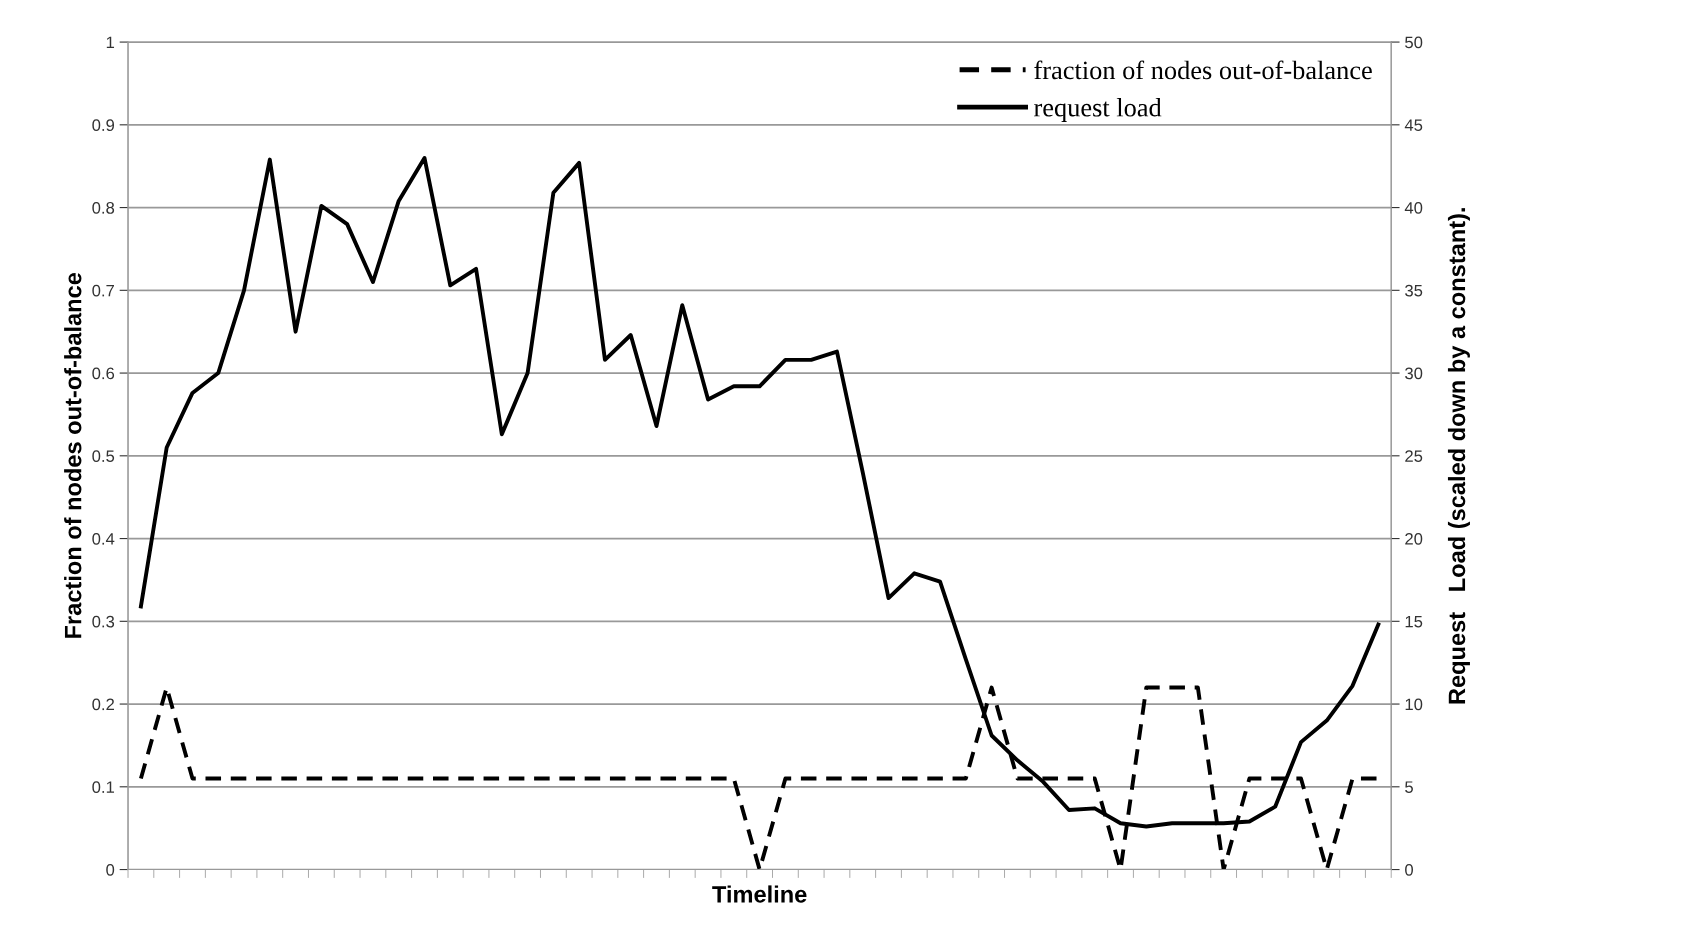 This screenshot has height=935, width=1707. Describe the element at coordinates (1098, 109) in the screenshot. I see `legend-label: request load` at that location.